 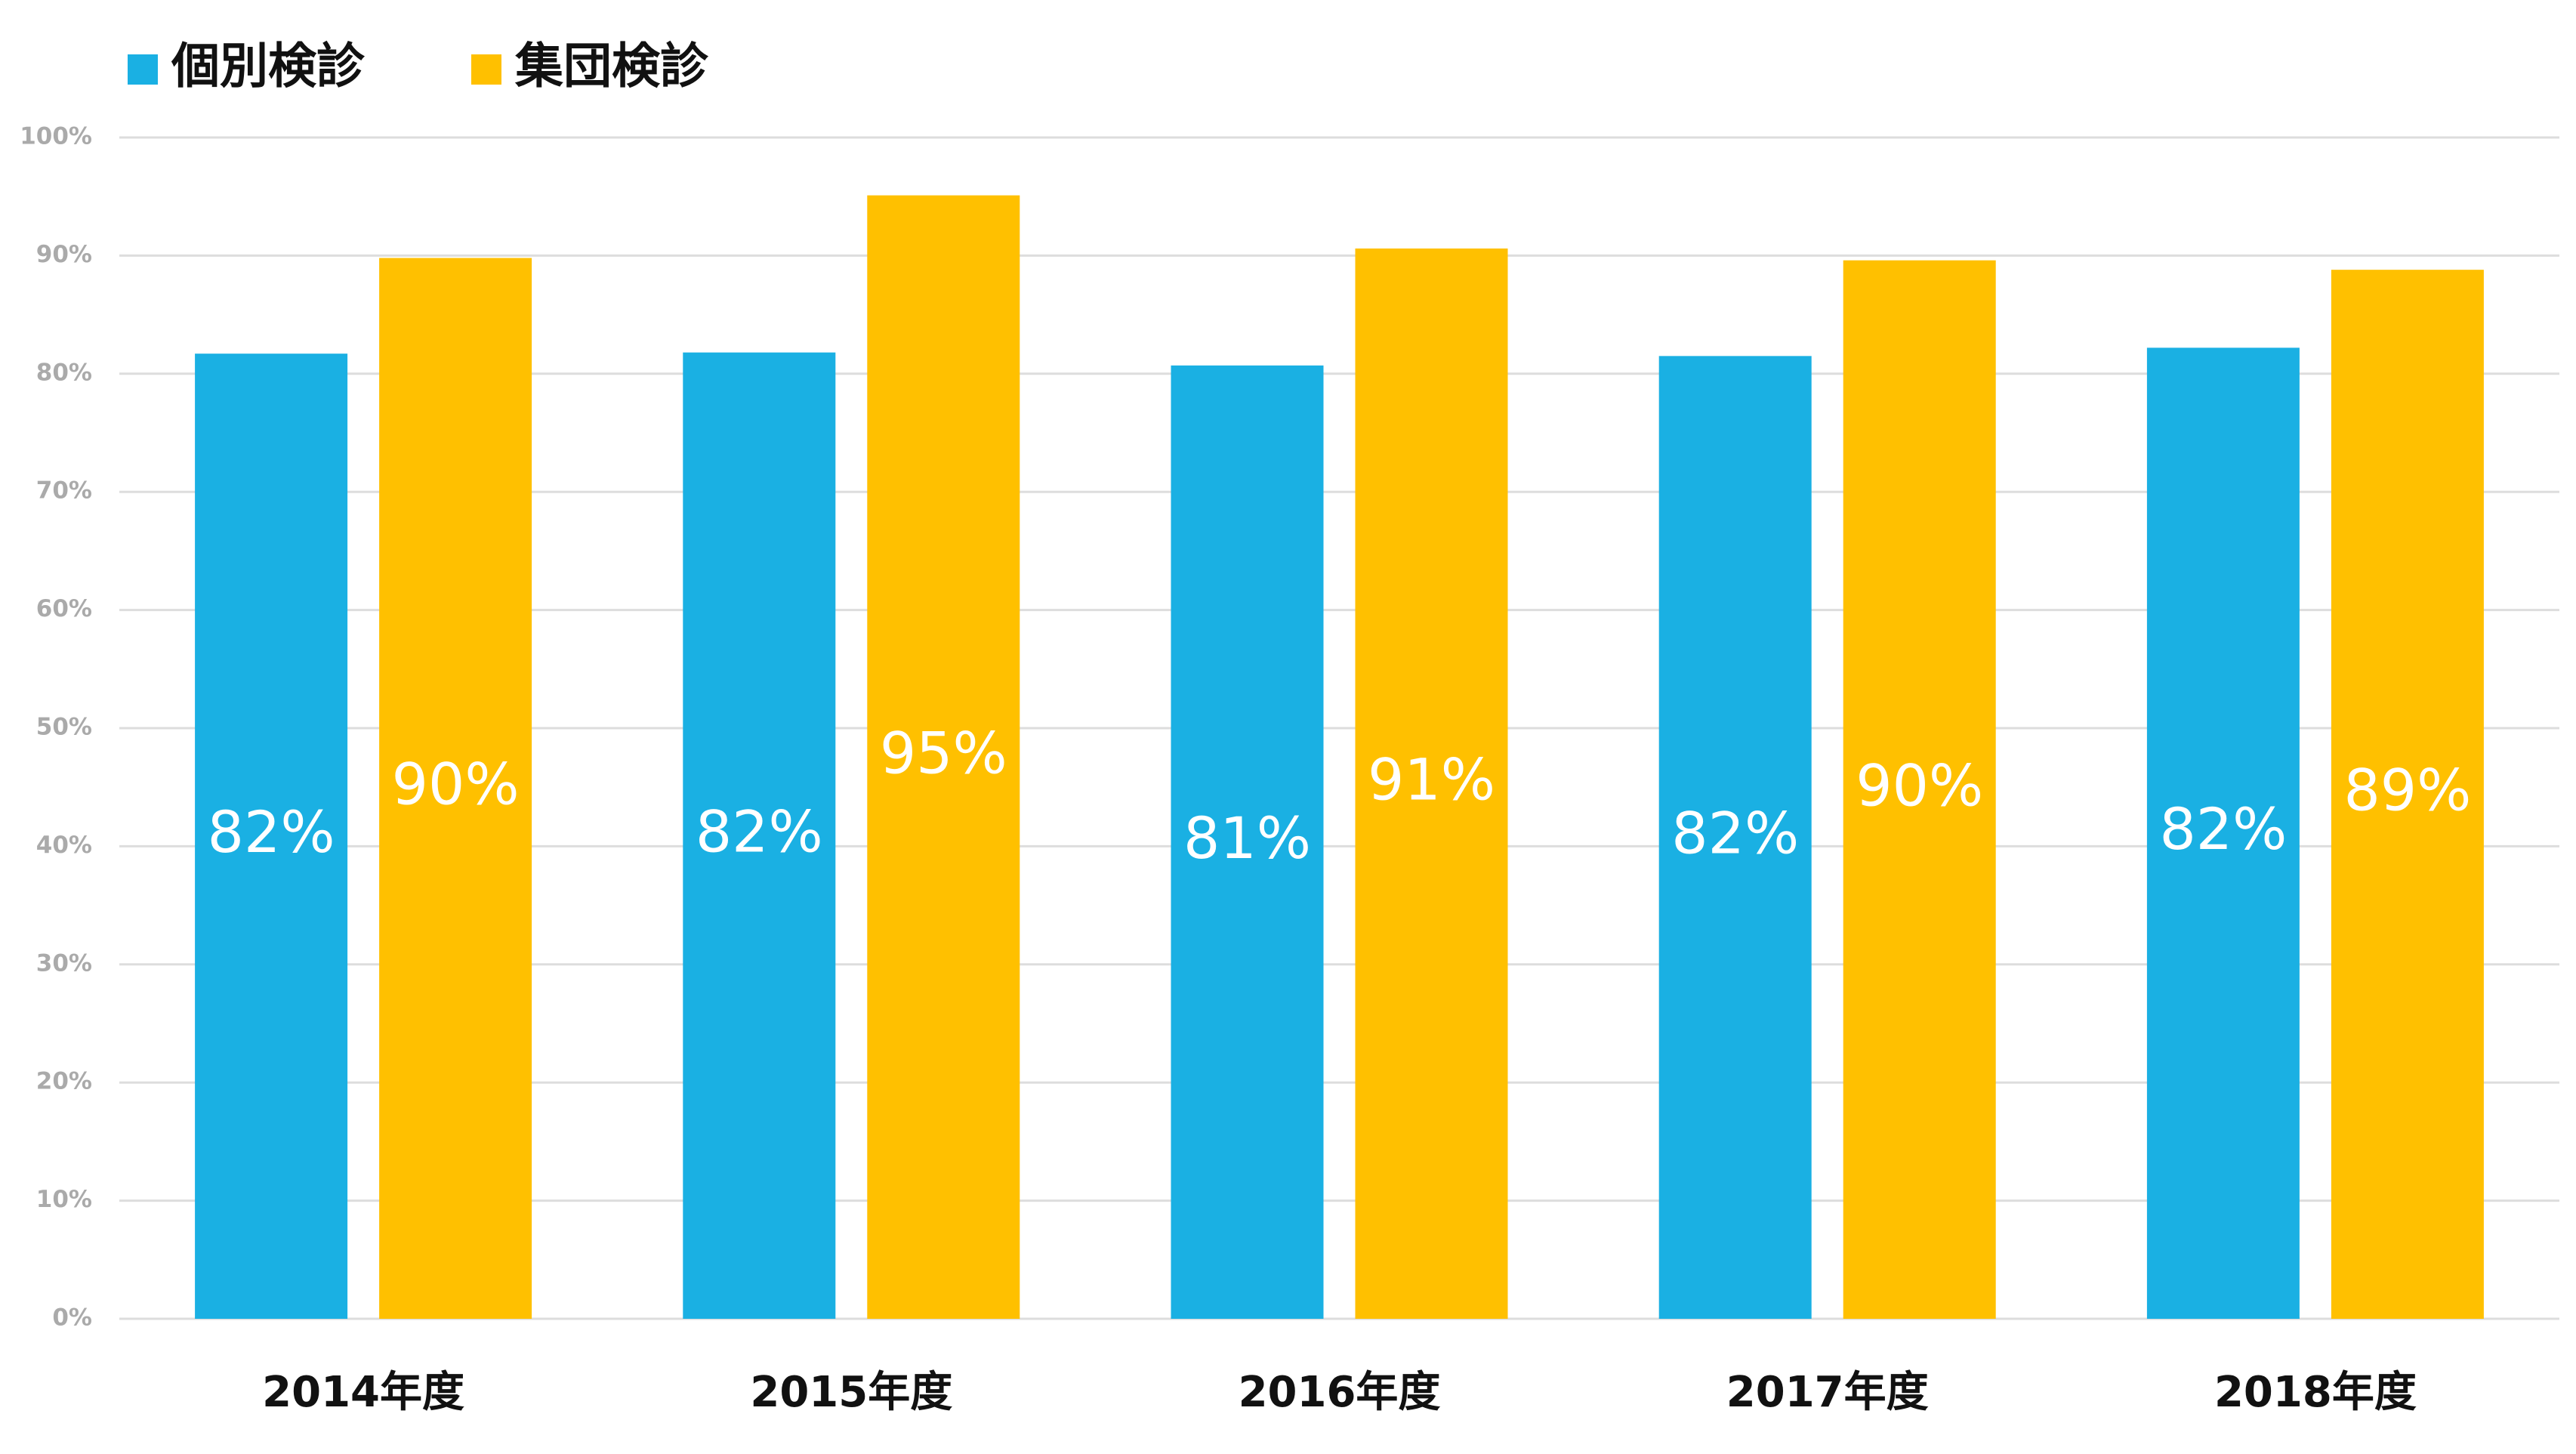 I want to click on y-tick-label: 60%, so click(x=64, y=608).